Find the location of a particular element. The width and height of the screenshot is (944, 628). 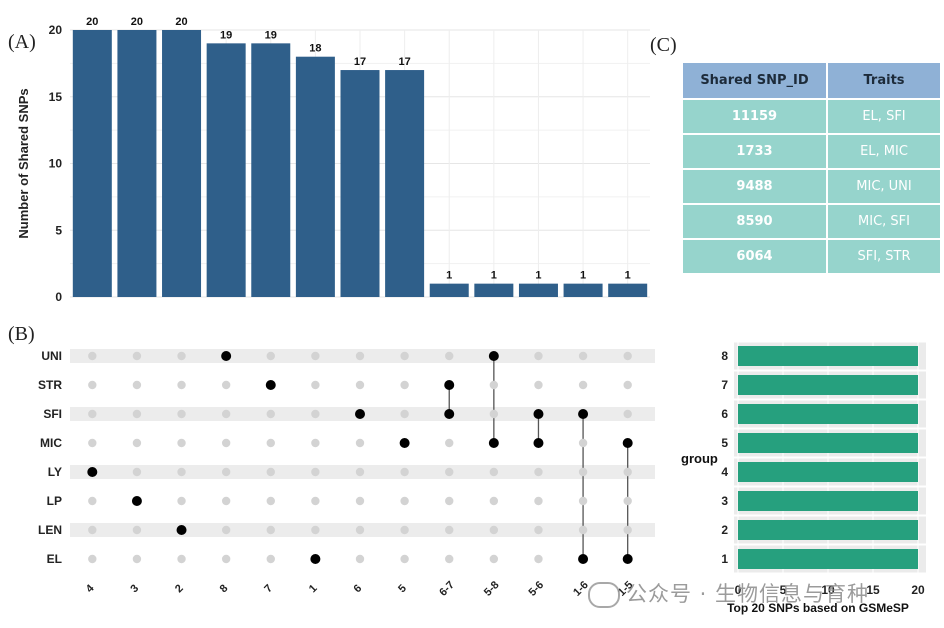

matrix-column-label: 7 is located at coordinates (268, 588).